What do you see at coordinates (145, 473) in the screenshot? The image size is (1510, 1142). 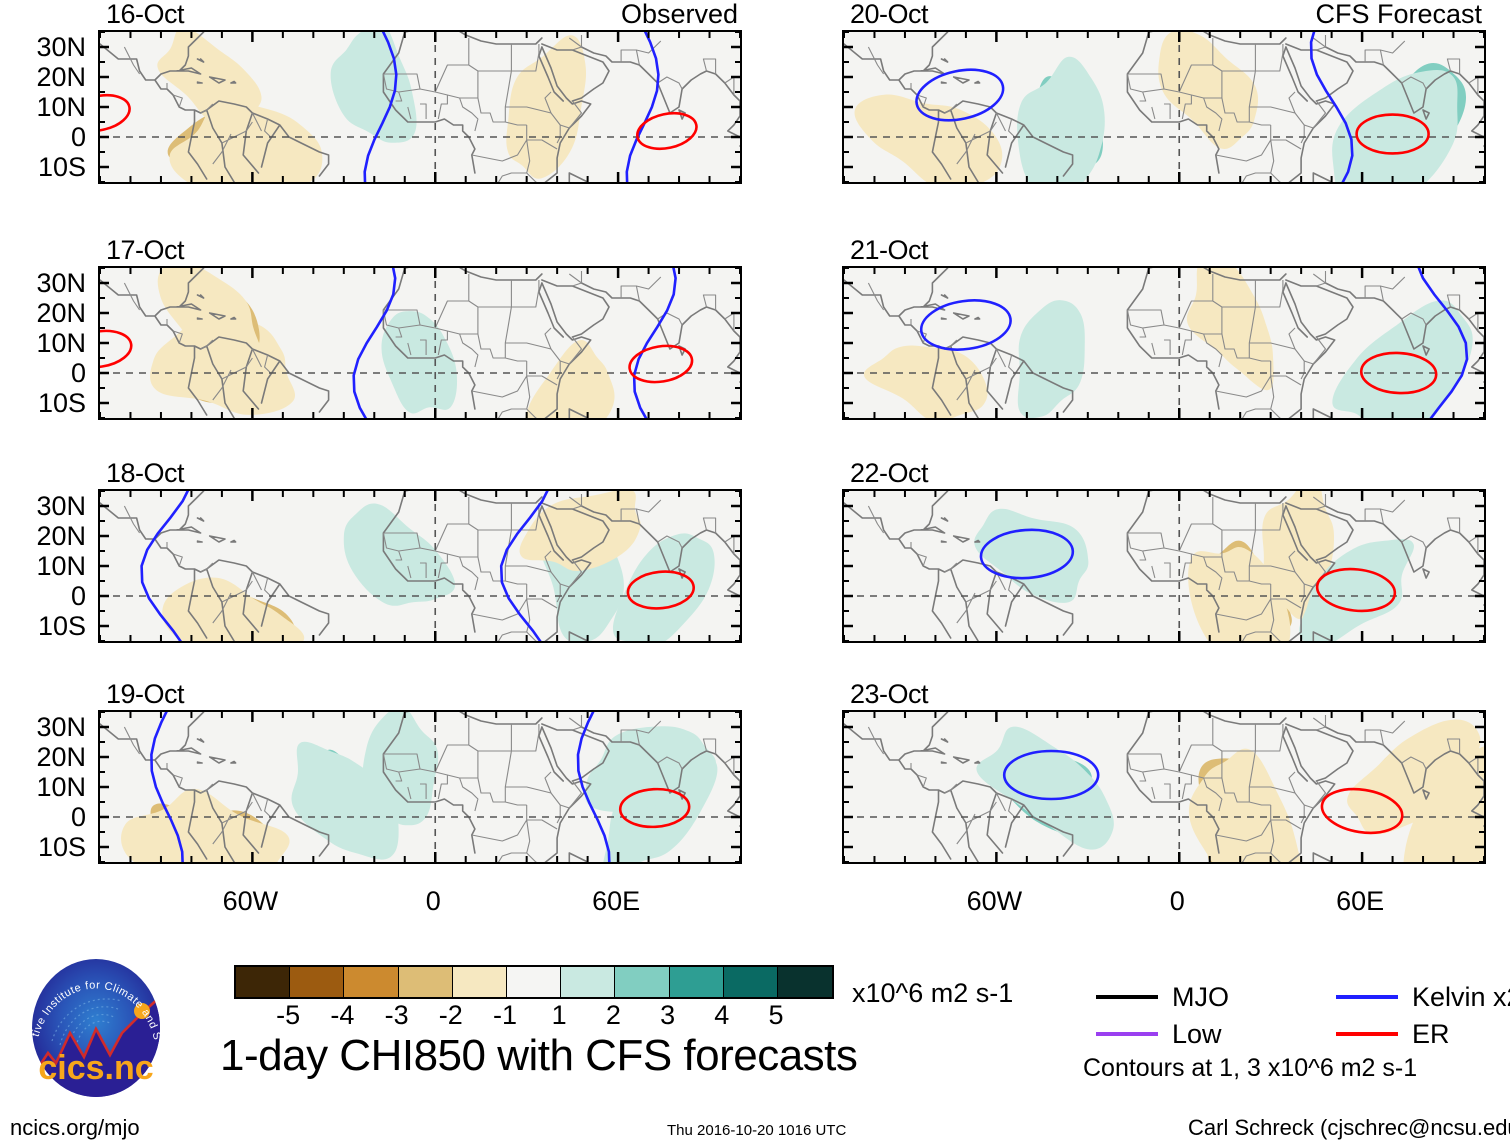 I see `panel-date-label: 18-Oct` at bounding box center [145, 473].